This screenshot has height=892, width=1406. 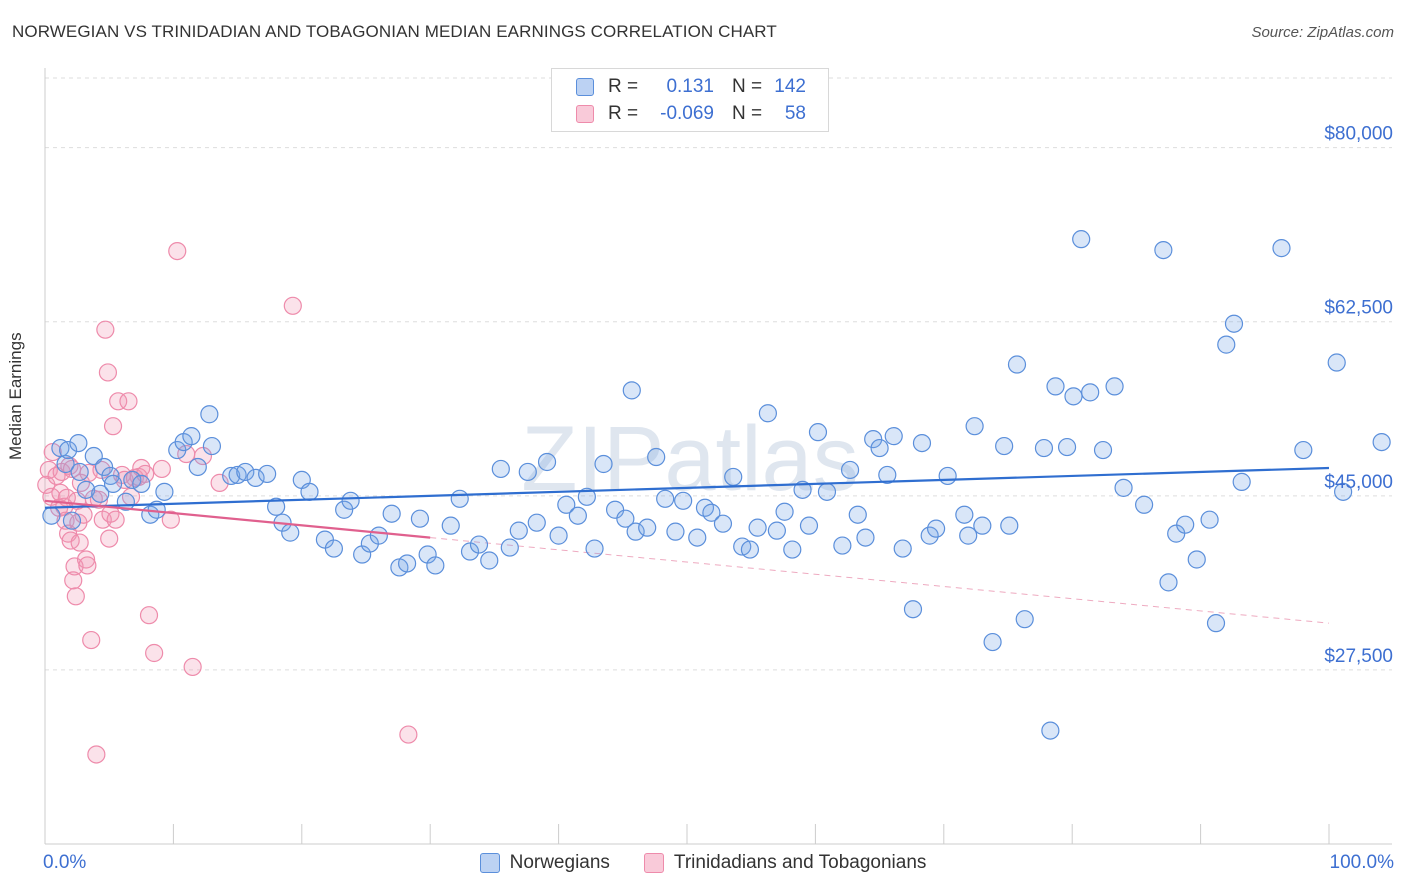 I want to click on legend-item-trinidadians: Trinidadians and Tobagonians, so click(x=785, y=863).